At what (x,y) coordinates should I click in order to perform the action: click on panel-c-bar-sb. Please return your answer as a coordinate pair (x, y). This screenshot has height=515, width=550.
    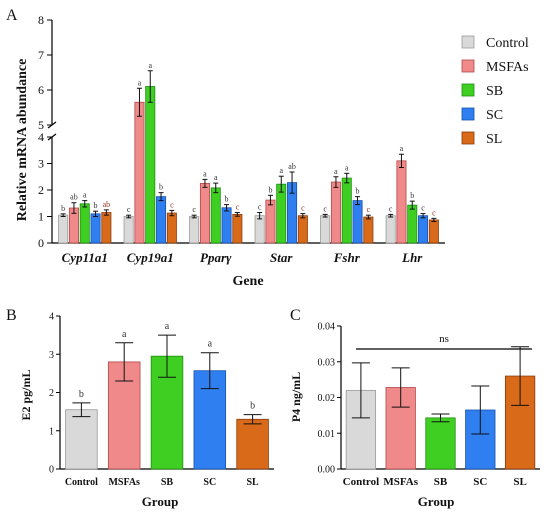
    Looking at the image, I should click on (440, 443).